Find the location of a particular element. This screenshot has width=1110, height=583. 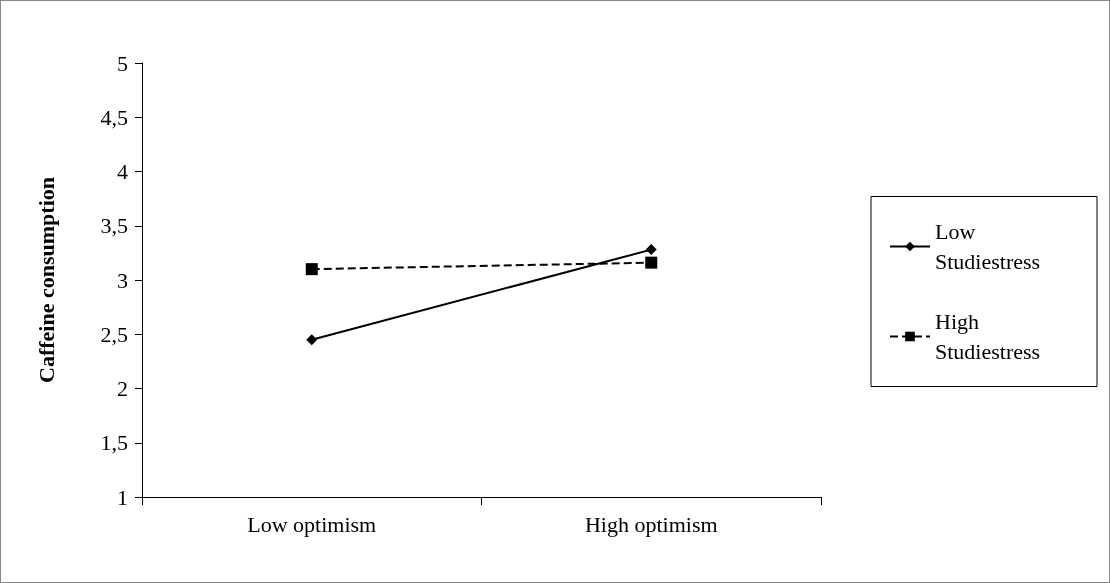

x-tick-label: High optimism is located at coordinates (651, 524).